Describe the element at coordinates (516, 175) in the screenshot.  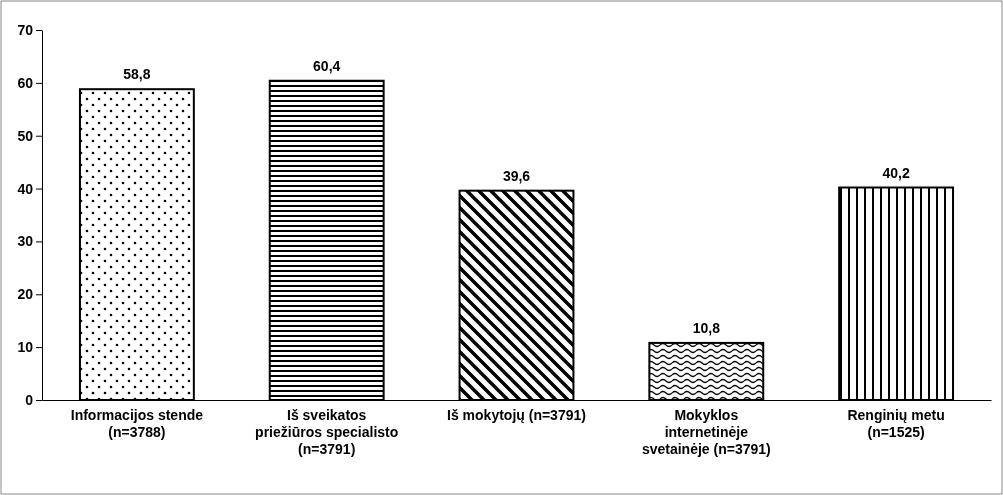
I see `data-label: 39,6` at that location.